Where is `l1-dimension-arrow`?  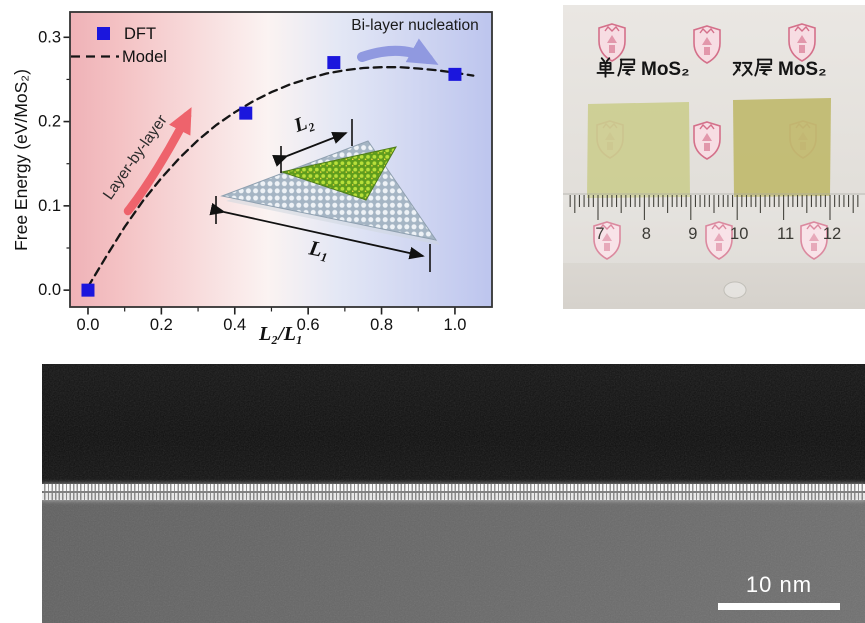
l1-dimension-arrow is located at coordinates (317, 231).